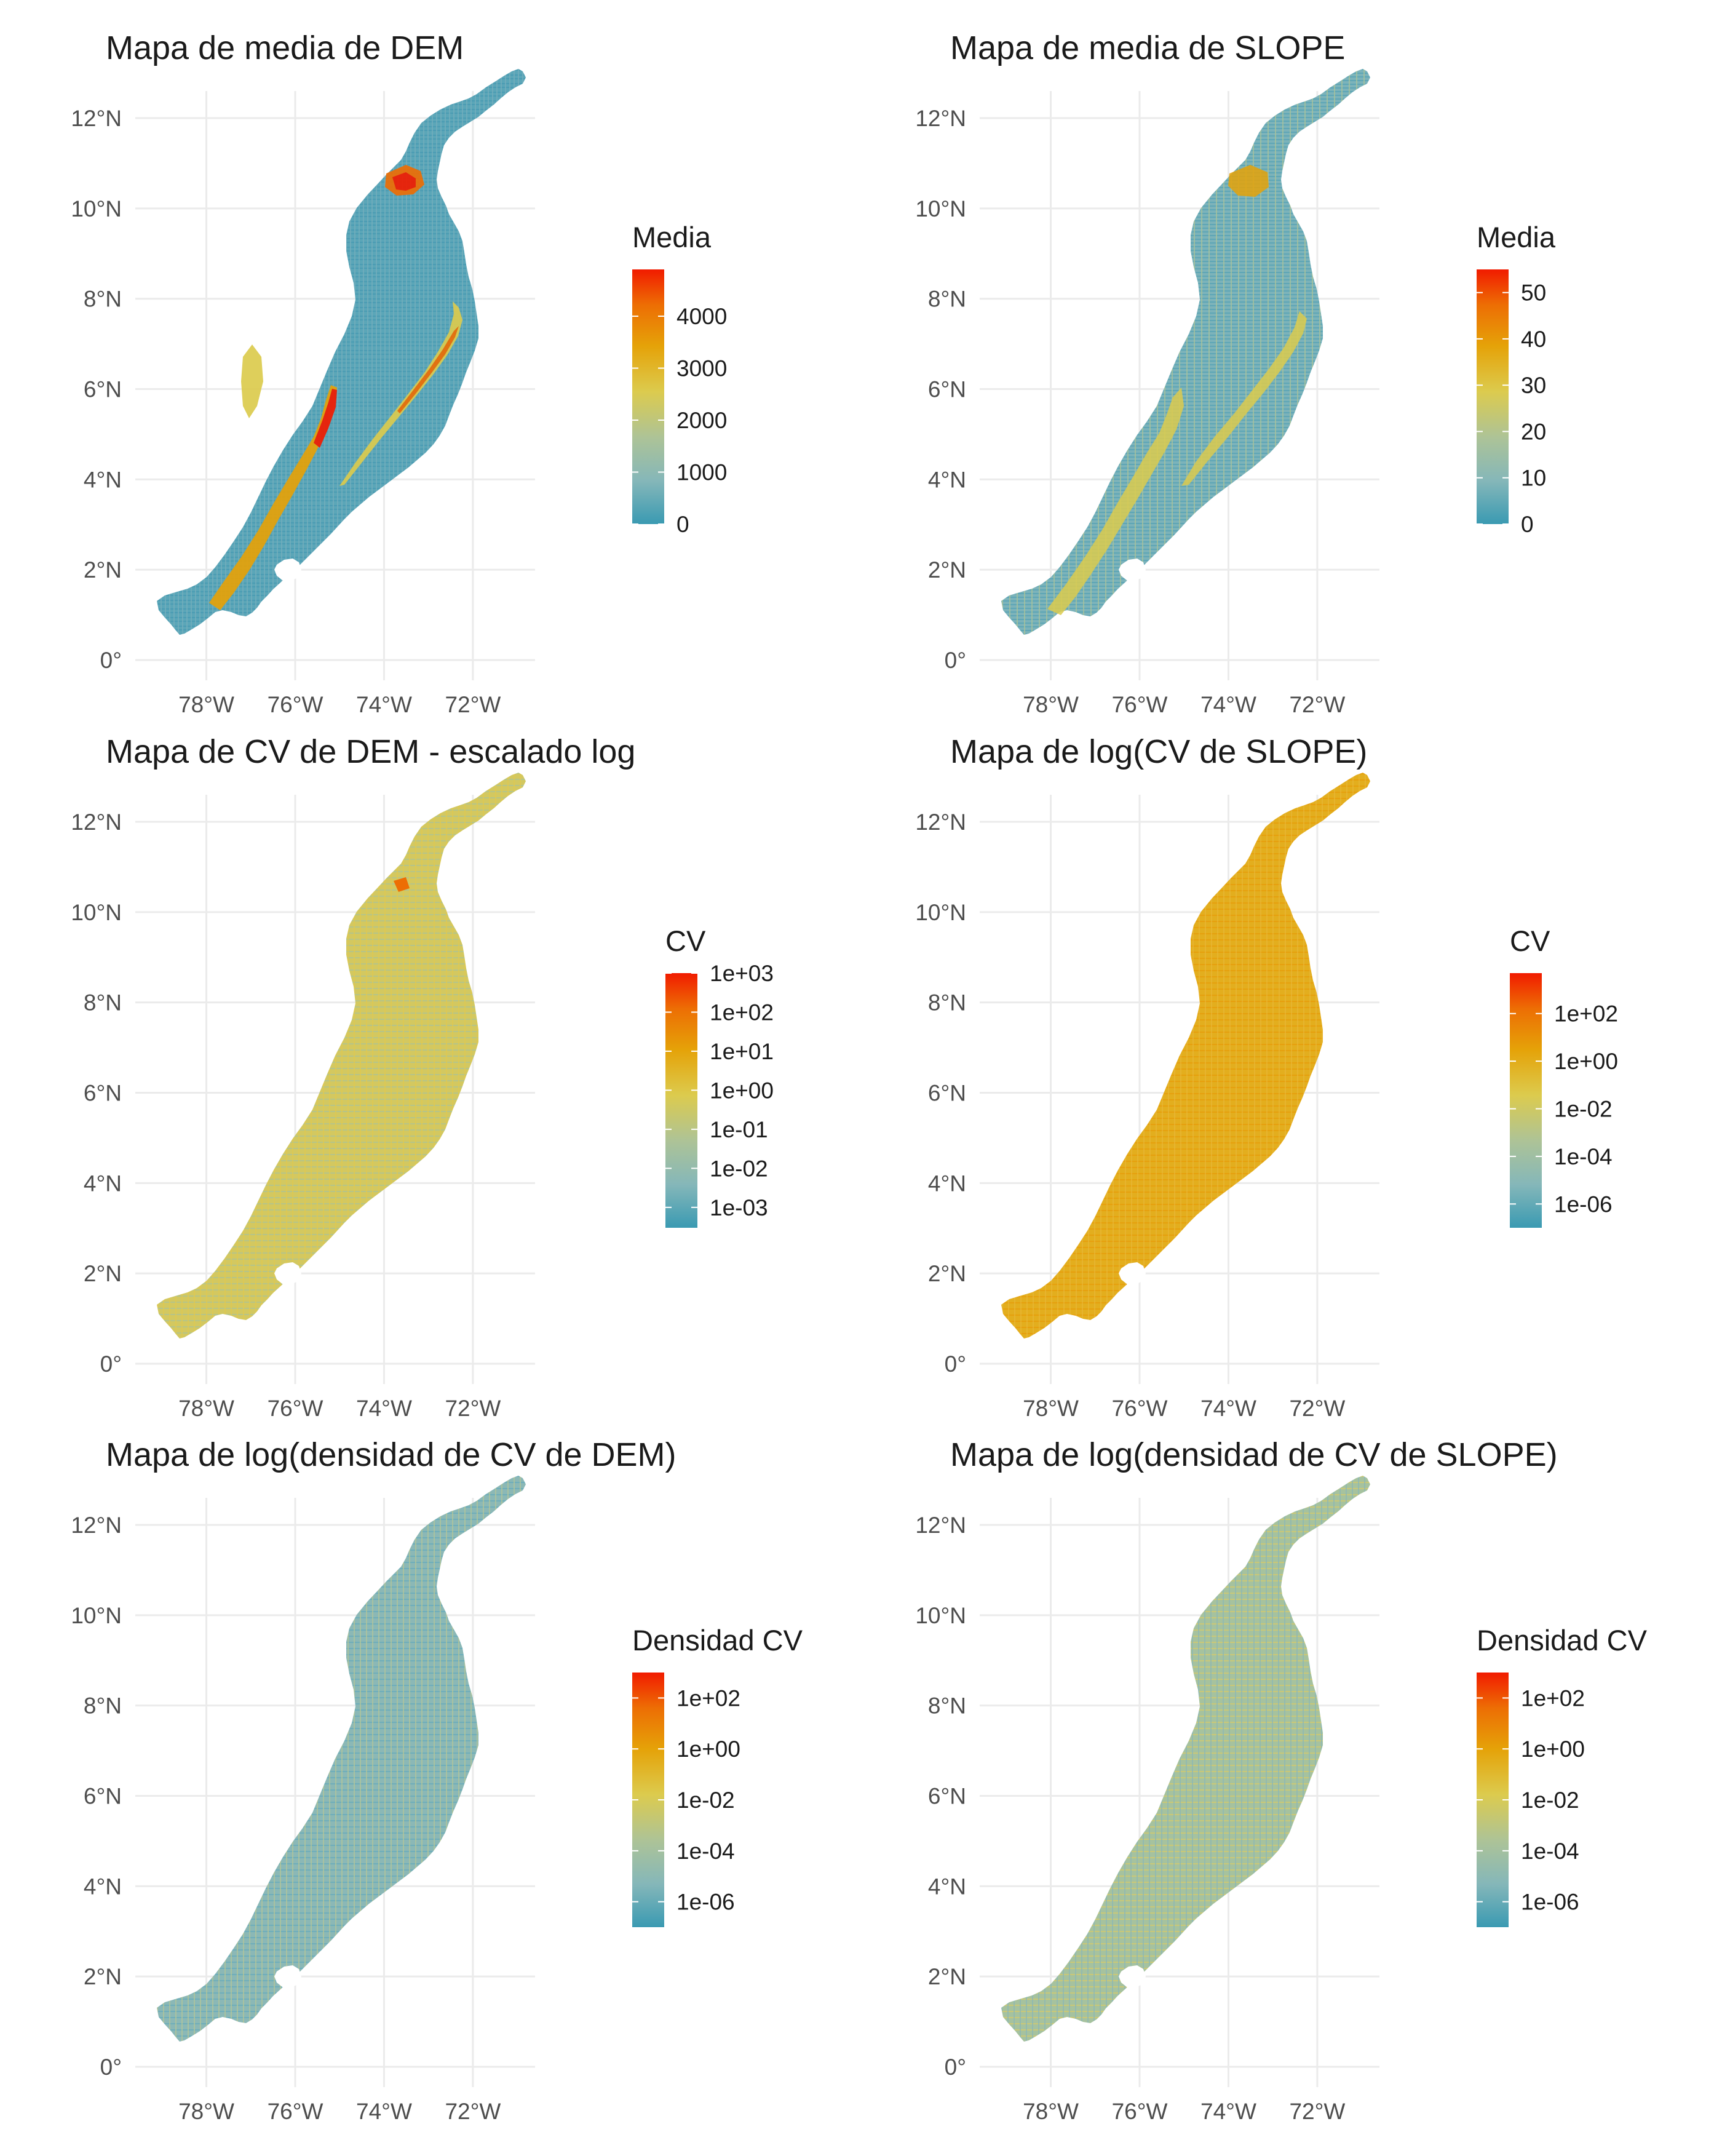  What do you see at coordinates (1254, 1454) in the screenshot?
I see `map-title: Mapa de log(densidad de CV de SLOPE)` at bounding box center [1254, 1454].